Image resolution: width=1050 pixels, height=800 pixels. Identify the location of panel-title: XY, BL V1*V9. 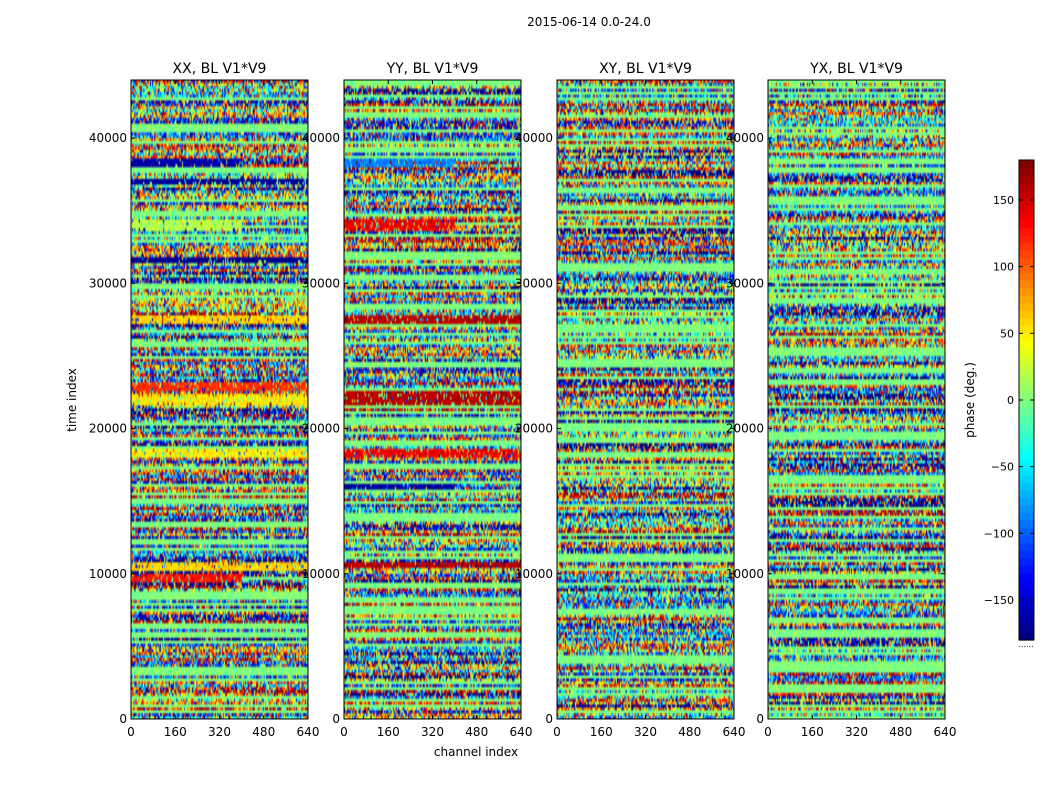
(645, 69).